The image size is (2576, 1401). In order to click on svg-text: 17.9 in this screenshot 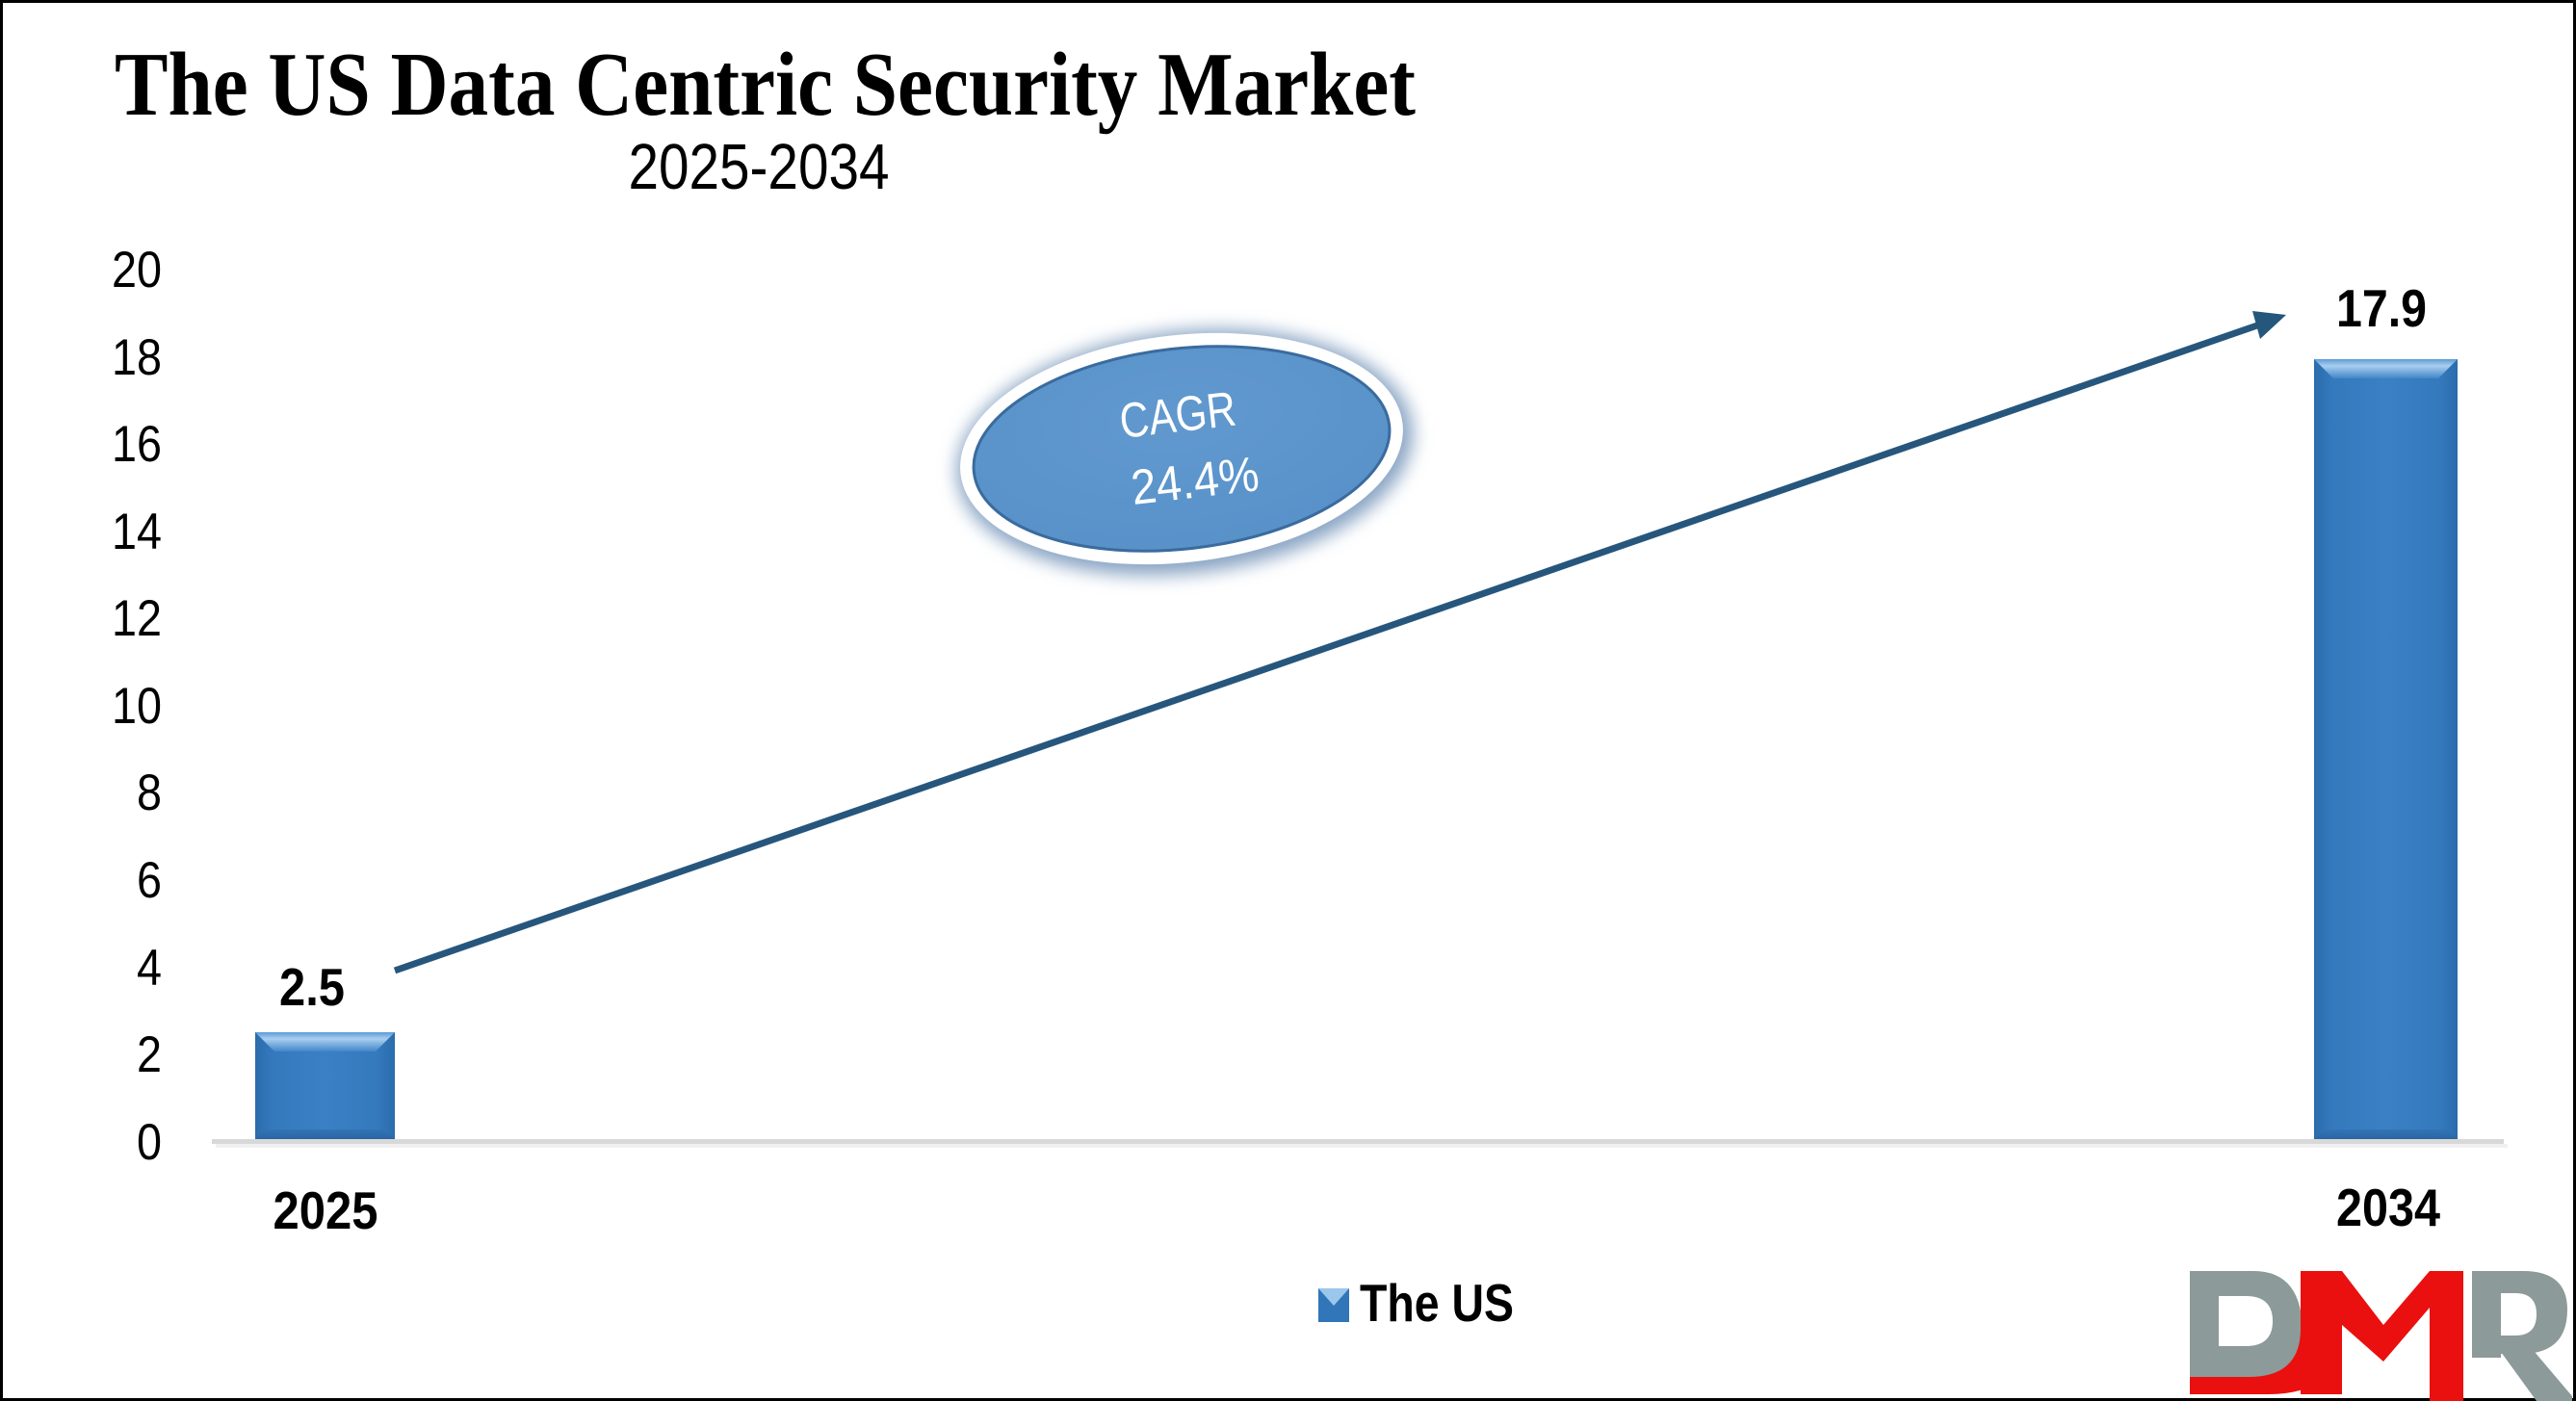, I will do `click(2381, 308)`.